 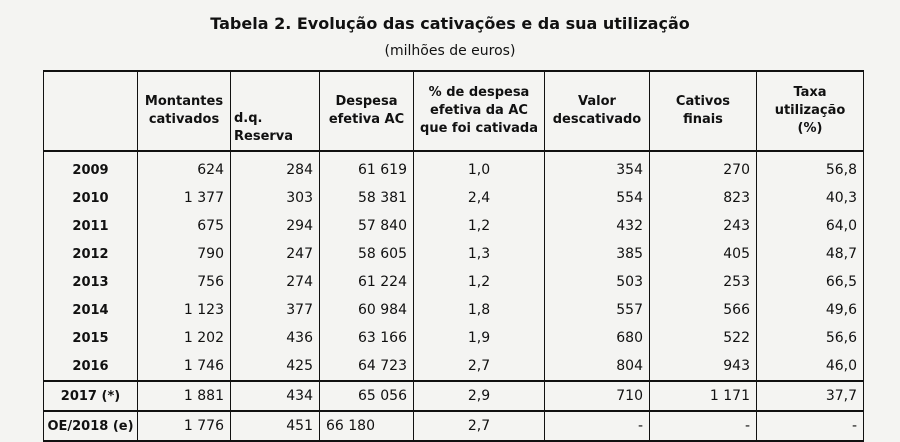 I want to click on cell-dq: 294, so click(x=275, y=226).